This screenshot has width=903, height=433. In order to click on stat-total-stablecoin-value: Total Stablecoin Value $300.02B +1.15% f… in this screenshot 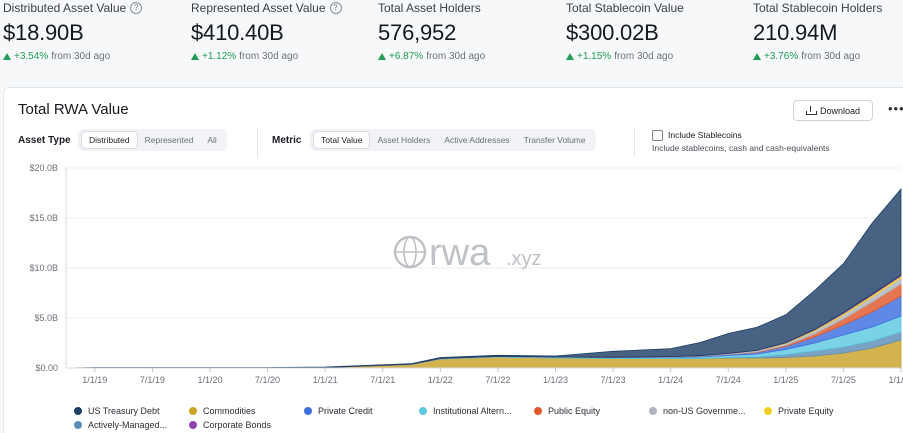, I will do `click(625, 31)`.